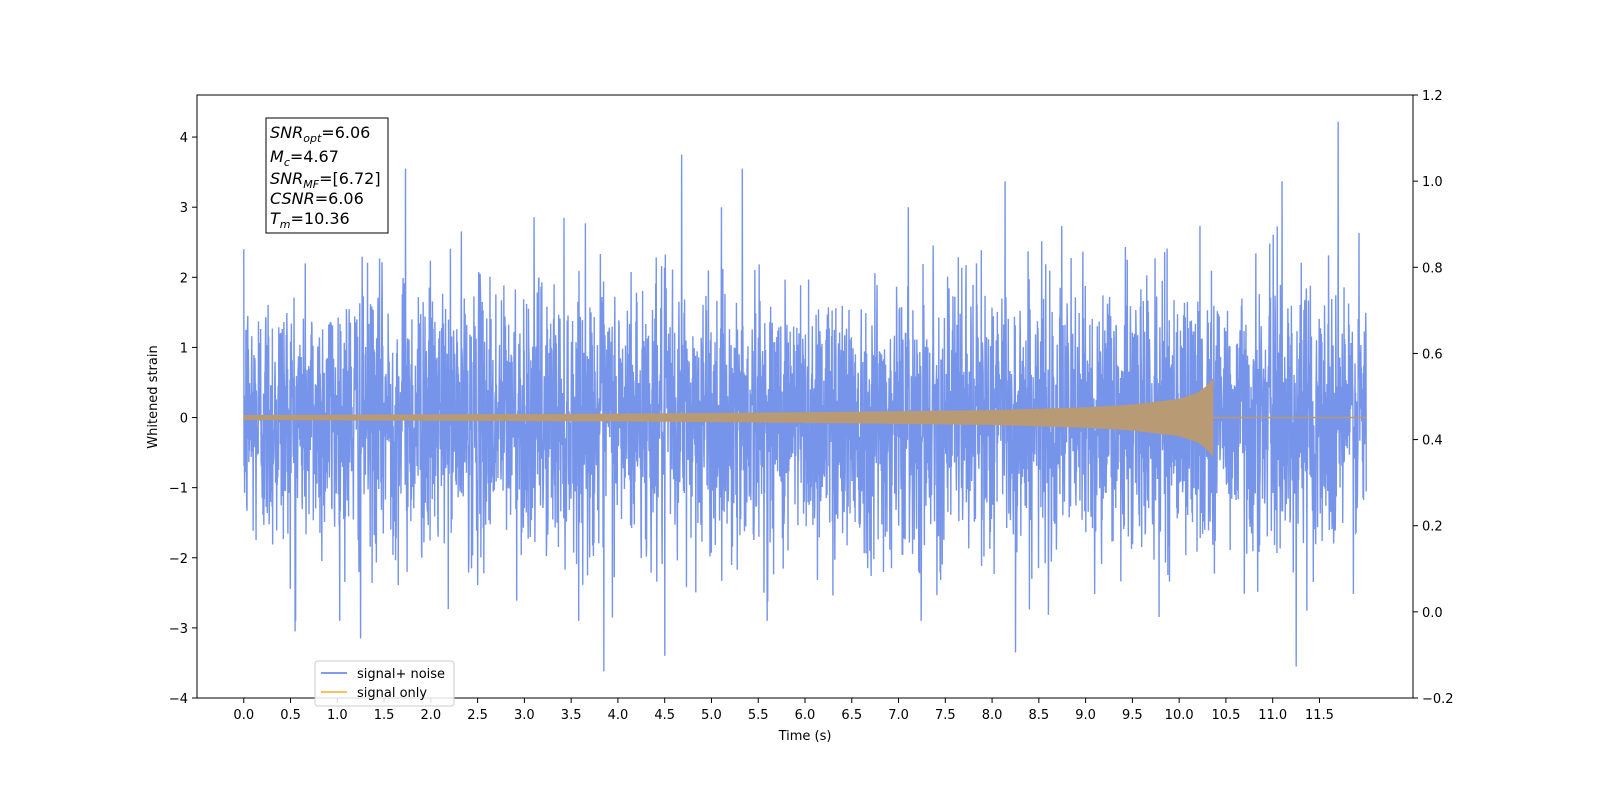  I want to click on x-tick-label: 6.0, so click(805, 715).